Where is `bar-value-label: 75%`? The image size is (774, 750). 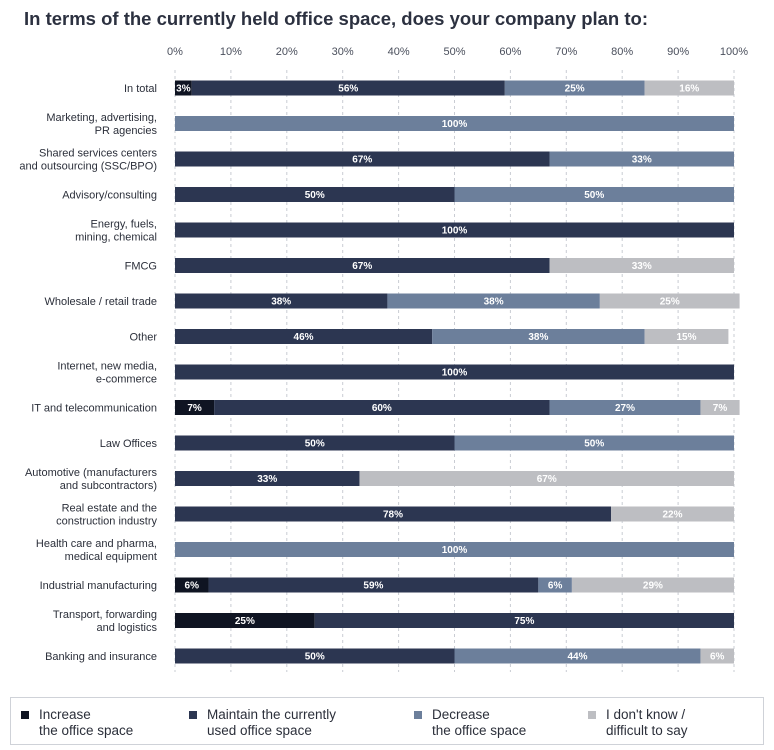 bar-value-label: 75% is located at coordinates (524, 621).